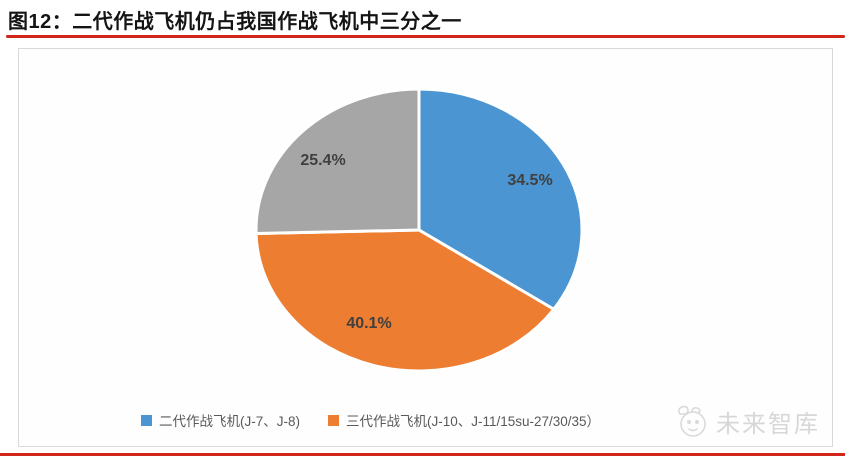 The width and height of the screenshot is (845, 465). I want to click on legend-item-gen3: 三代作战飞机(J-10、J-11/15su-27/30/35）, so click(464, 420).